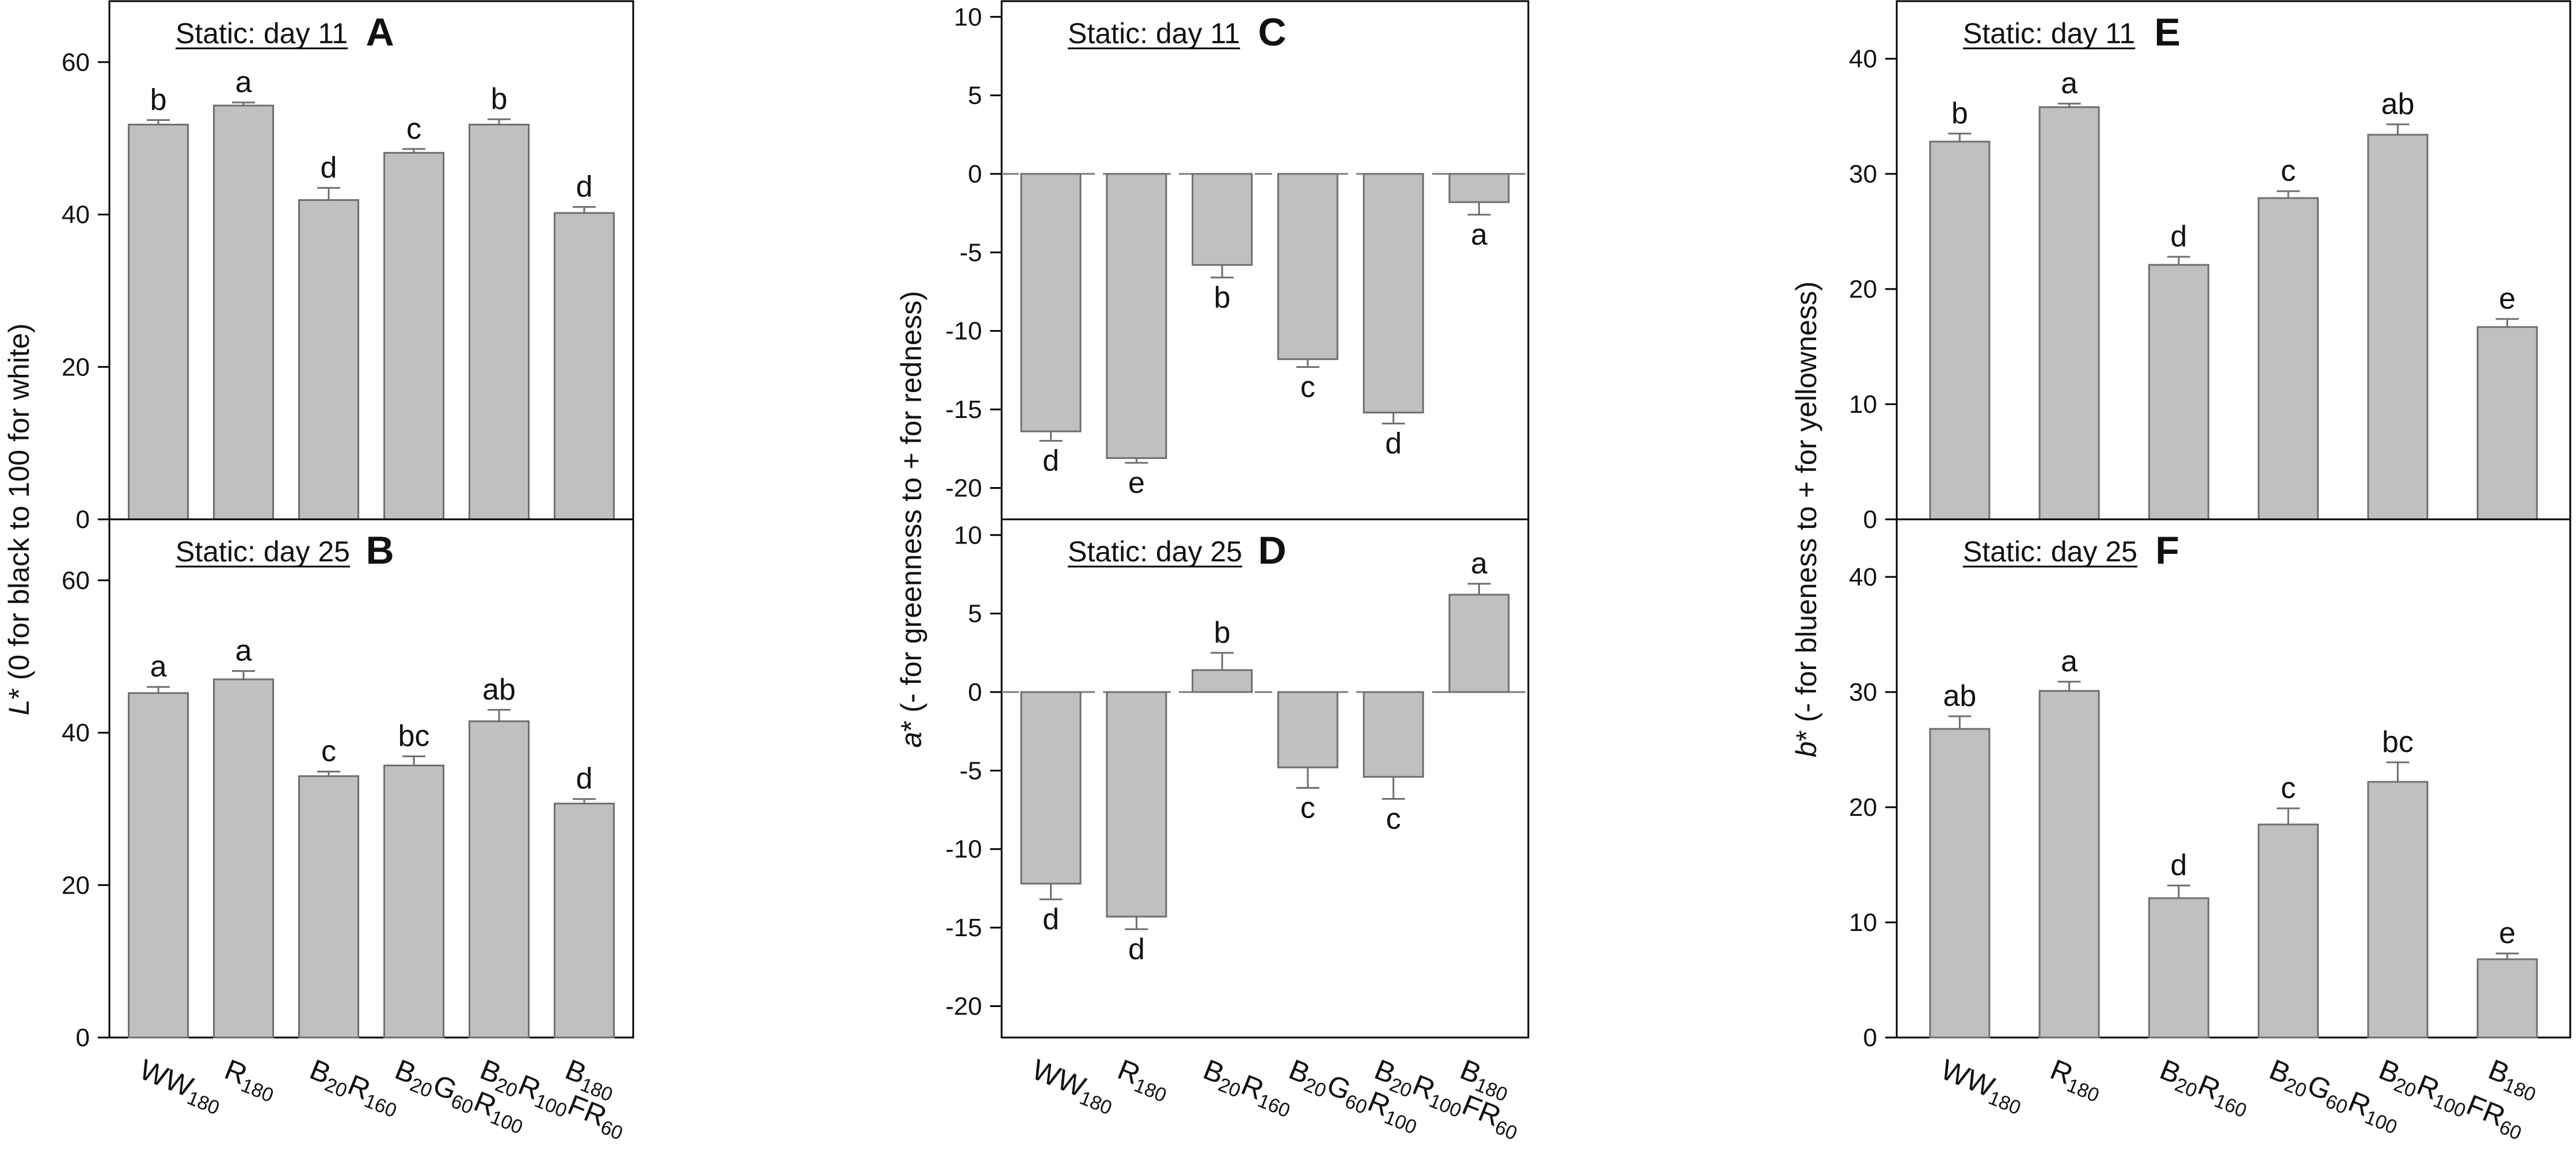  I want to click on panel-f-sig-letter: bc, so click(2398, 742).